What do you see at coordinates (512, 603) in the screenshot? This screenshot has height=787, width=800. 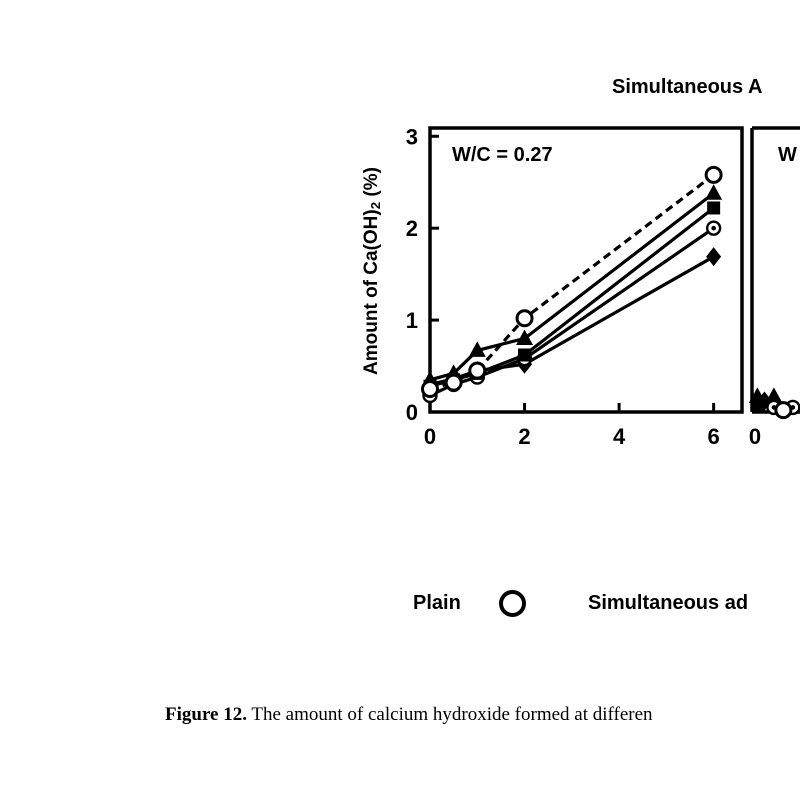 I see `open-circle-icon` at bounding box center [512, 603].